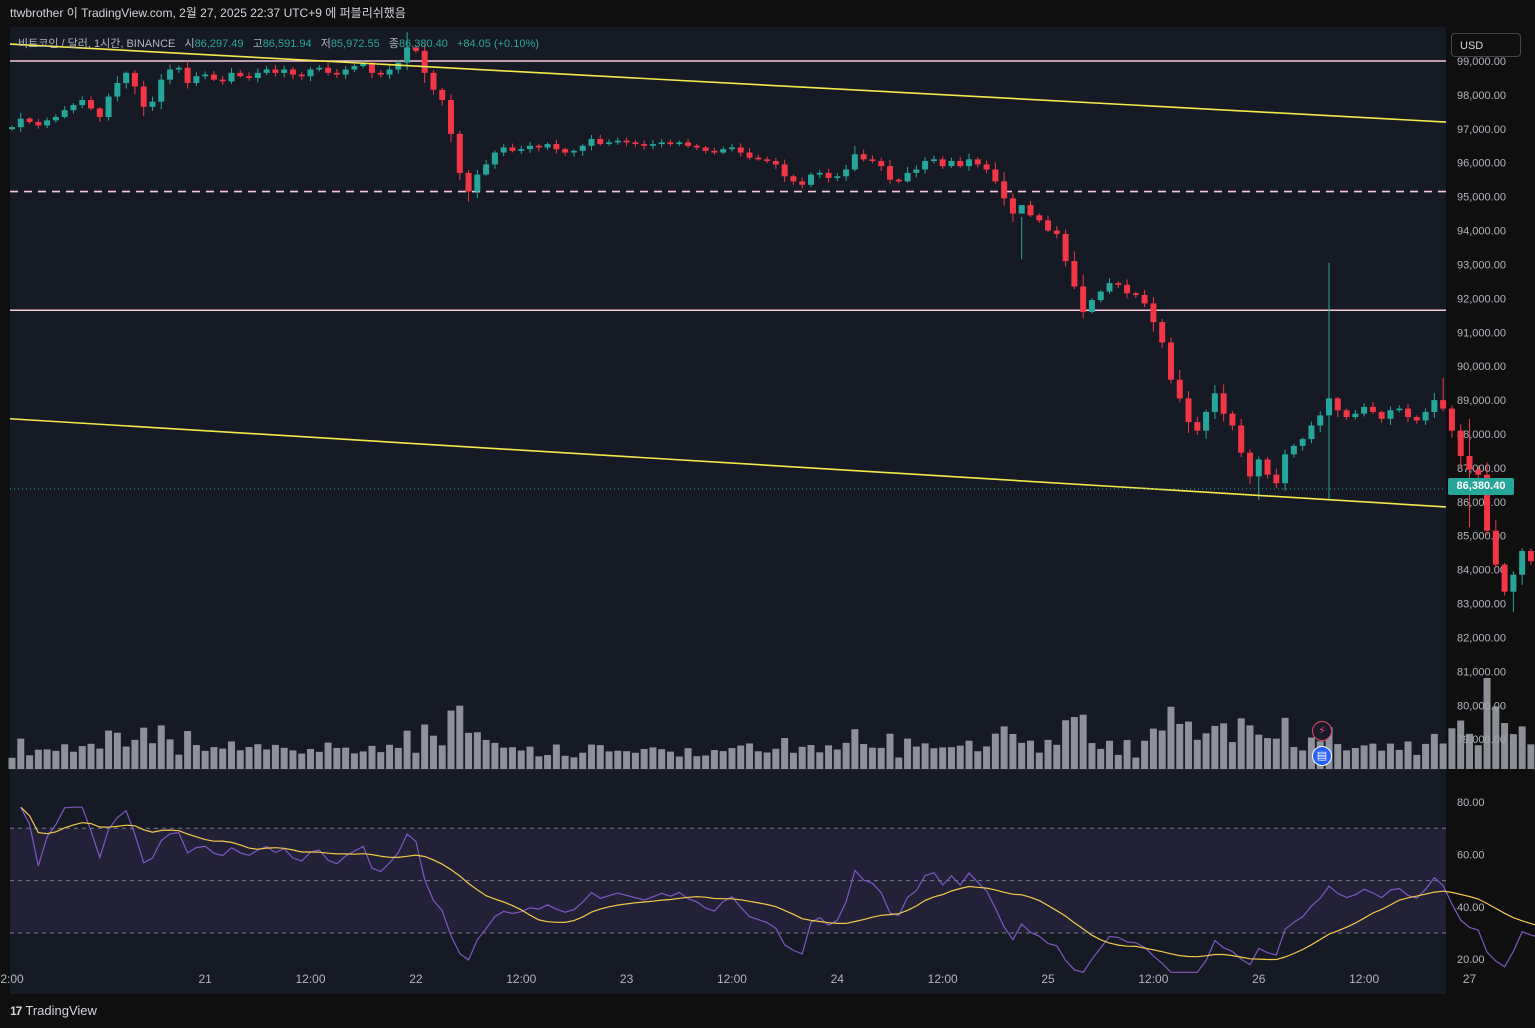 This screenshot has height=1028, width=1535. Describe the element at coordinates (1481, 672) in the screenshot. I see `price-tick-label: 81,000.00` at that location.